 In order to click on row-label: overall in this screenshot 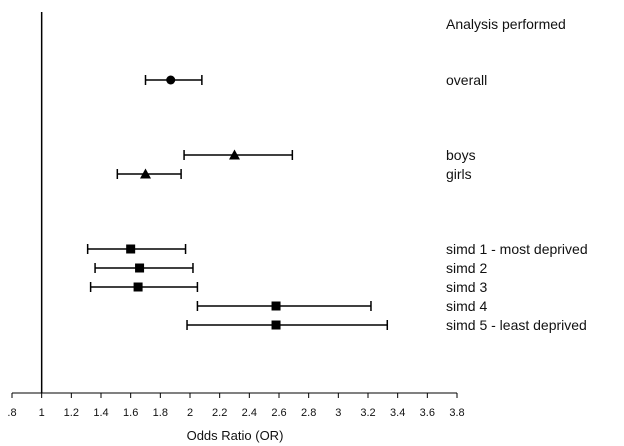, I will do `click(466, 80)`.